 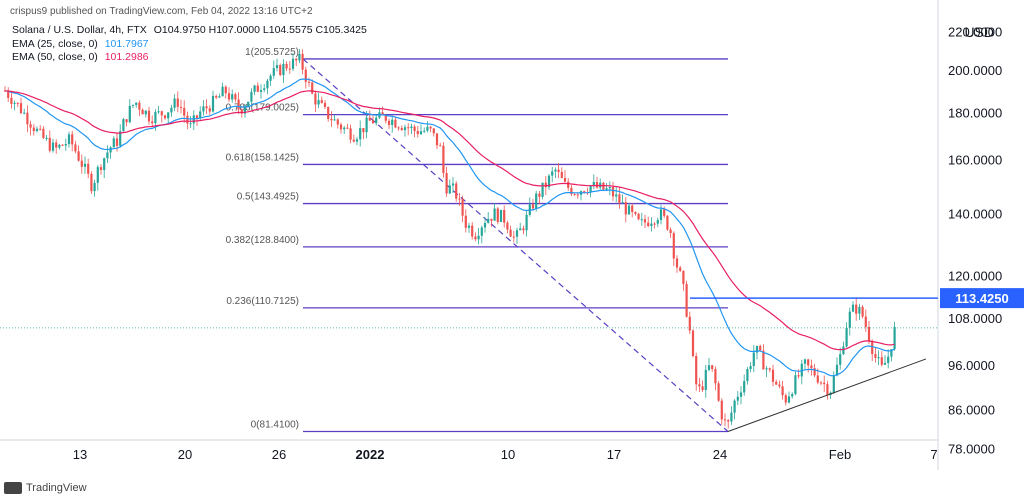 I want to click on y-tick-label: 140.0000, so click(x=975, y=213).